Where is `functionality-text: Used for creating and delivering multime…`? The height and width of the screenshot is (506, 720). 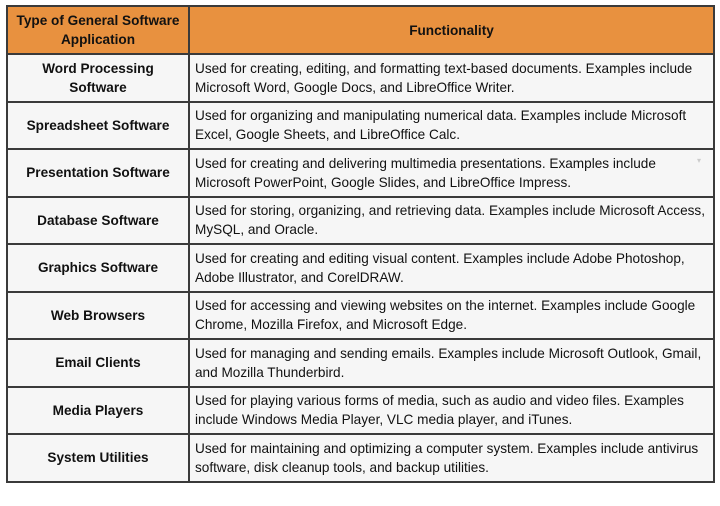
functionality-text: Used for creating and delivering multime… is located at coordinates (425, 172).